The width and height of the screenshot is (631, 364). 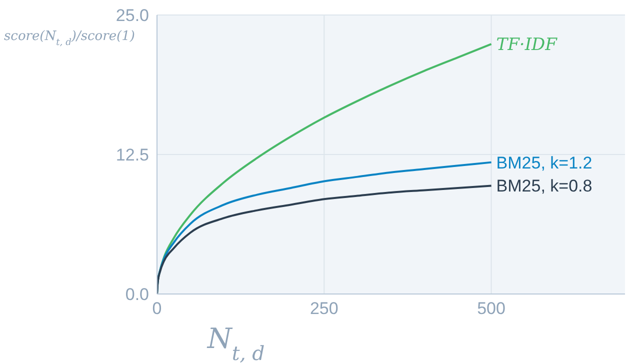 I want to click on x-tick-label: 500, so click(x=491, y=308).